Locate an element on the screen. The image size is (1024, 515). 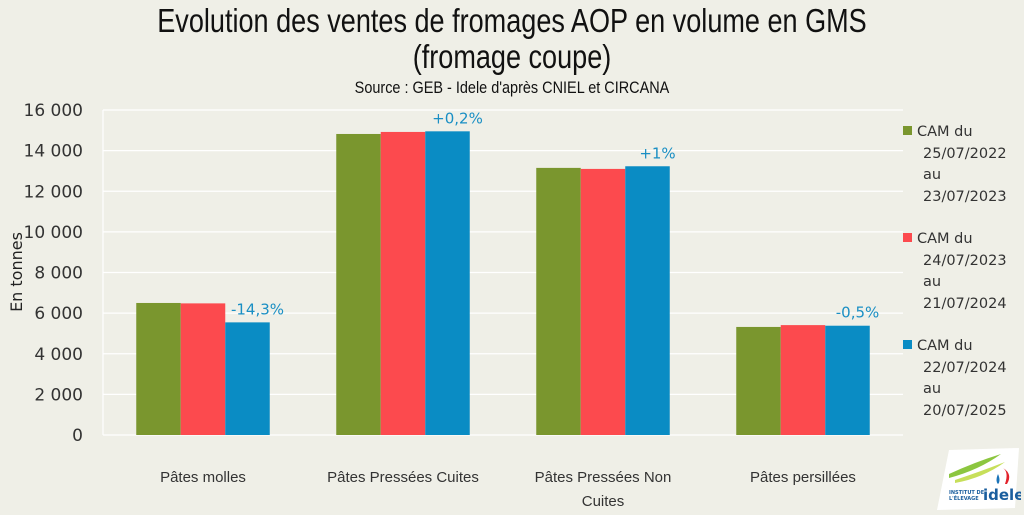
x-tick-label: Pâtes Pressées Non is located at coordinates (603, 477).